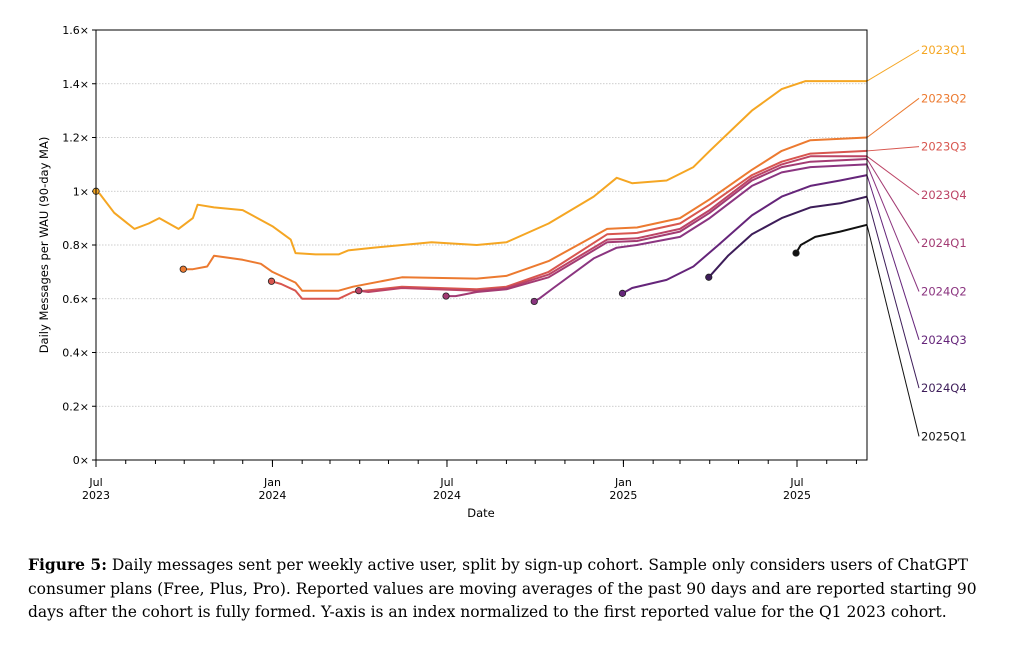 The width and height of the screenshot is (1021, 651). What do you see at coordinates (44, 245) in the screenshot?
I see `y-axis-title: Daily Messages per WAU (90-day MA)` at bounding box center [44, 245].